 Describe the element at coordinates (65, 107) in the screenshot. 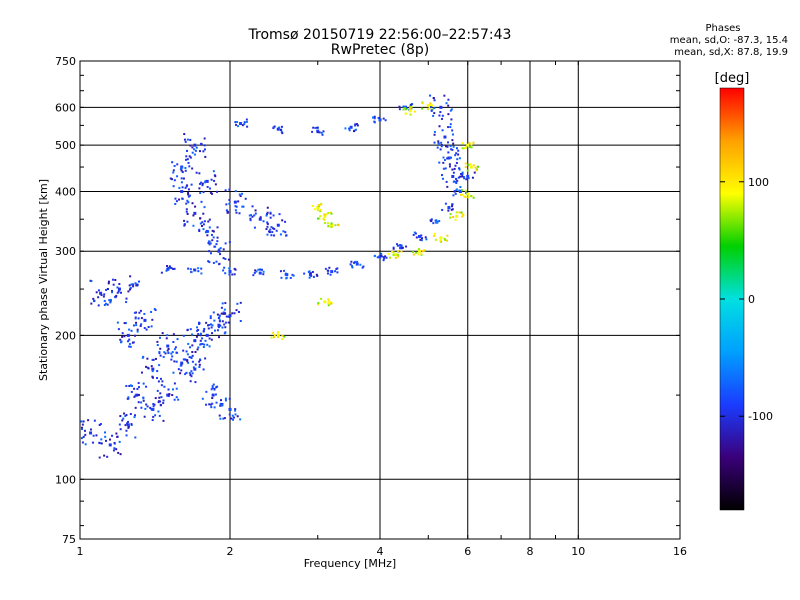

I see `y-tick-label: 600` at that location.